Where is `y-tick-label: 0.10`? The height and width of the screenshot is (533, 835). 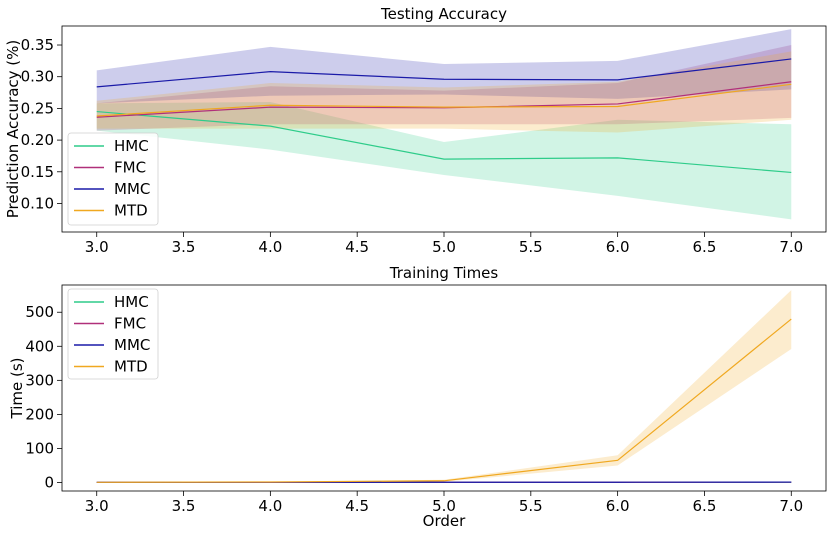
y-tick-label: 0.10 is located at coordinates (37, 203).